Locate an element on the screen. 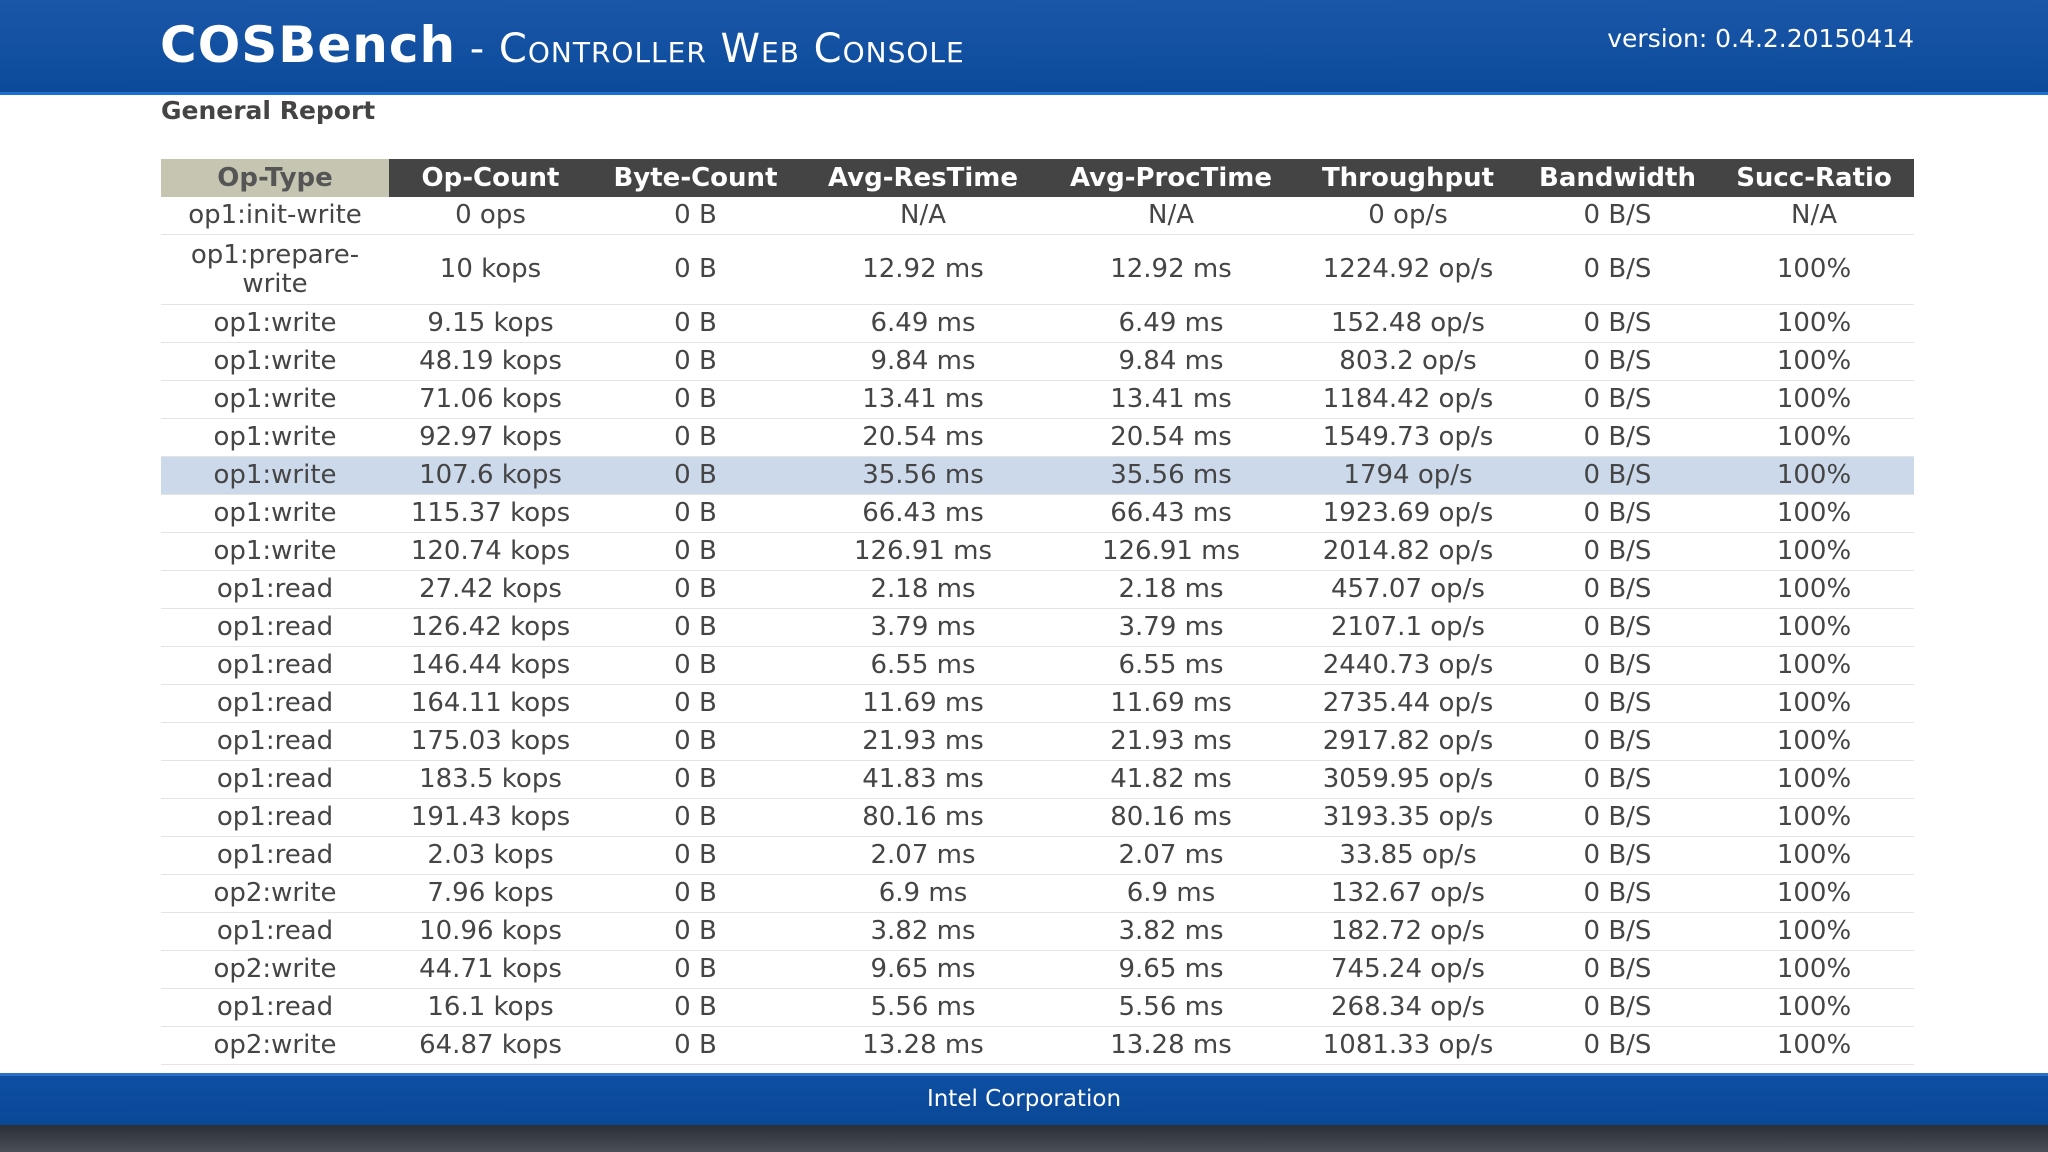  op-type-cell: op2:write is located at coordinates (275, 970).